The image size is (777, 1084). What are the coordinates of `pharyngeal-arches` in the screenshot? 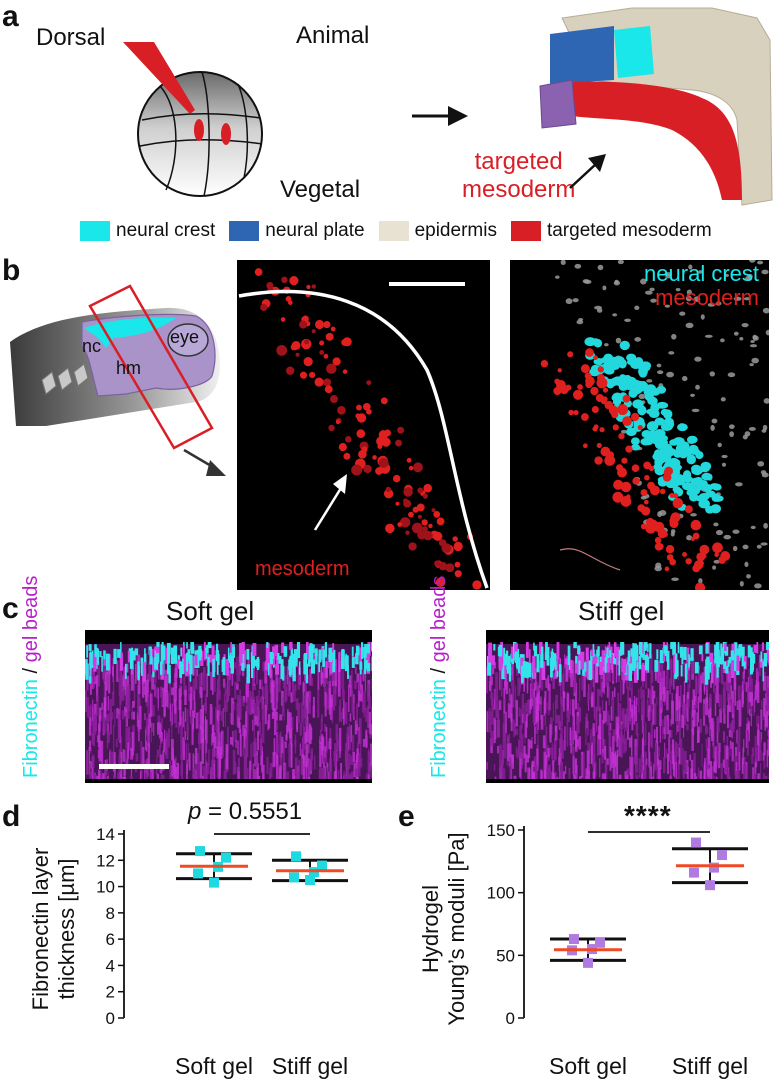 It's located at (65, 379).